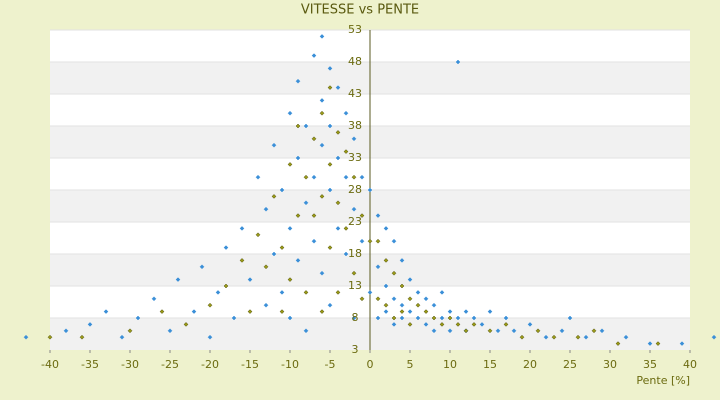  I want to click on x-tick-label: -20, so click(210, 364).